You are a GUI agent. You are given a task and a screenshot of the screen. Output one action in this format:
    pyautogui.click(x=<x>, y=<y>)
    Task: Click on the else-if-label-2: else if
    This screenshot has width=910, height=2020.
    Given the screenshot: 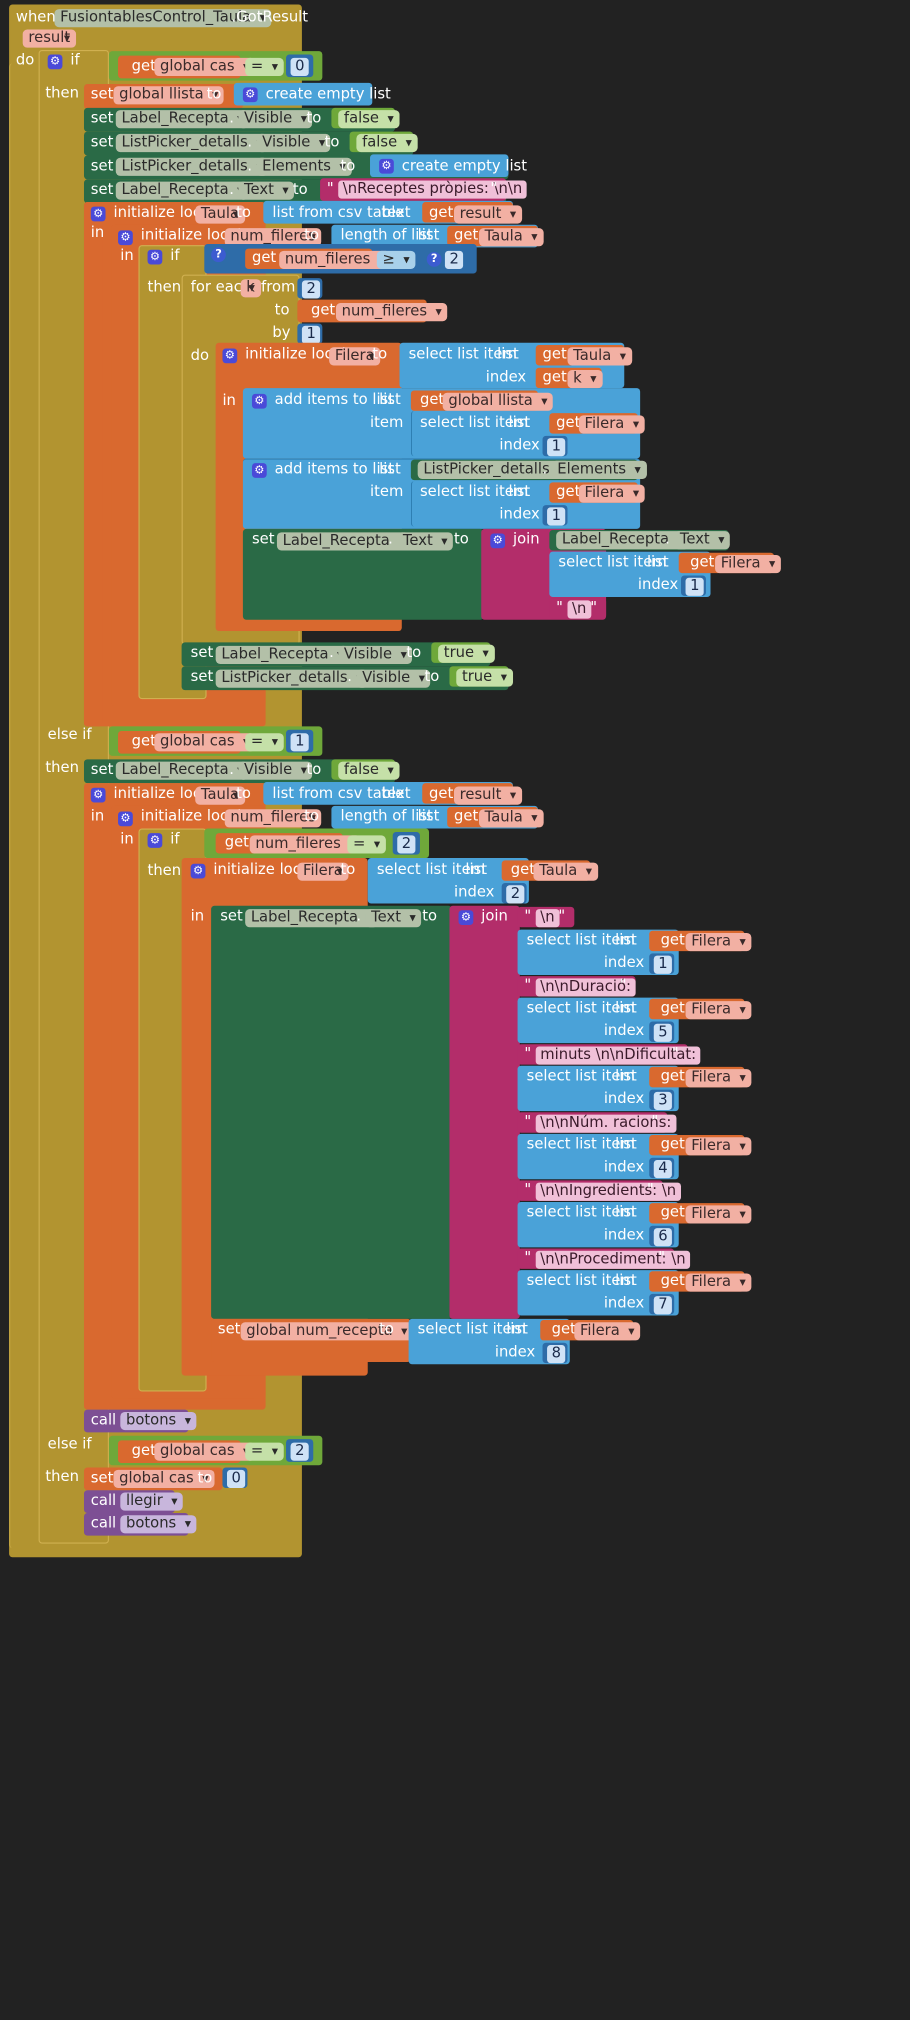 What is the action you would take?
    pyautogui.click(x=69, y=1444)
    